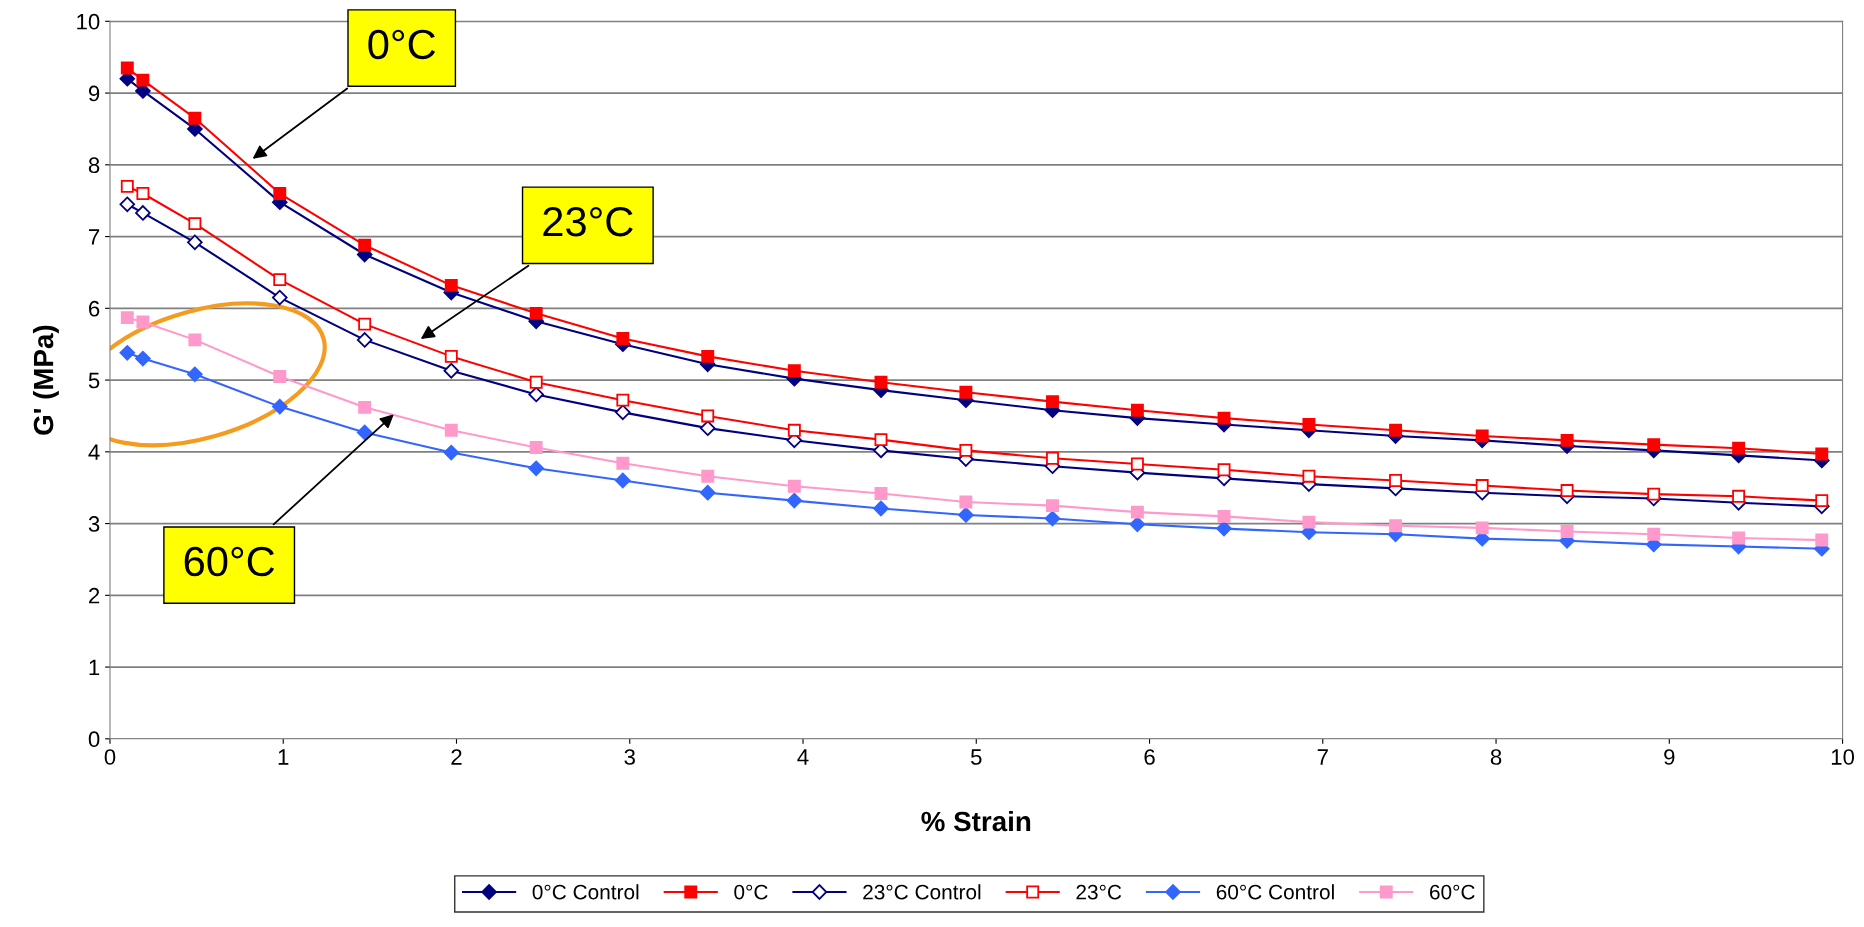  Describe the element at coordinates (1275, 892) in the screenshot. I see `legend-label: 60°C Control` at that location.